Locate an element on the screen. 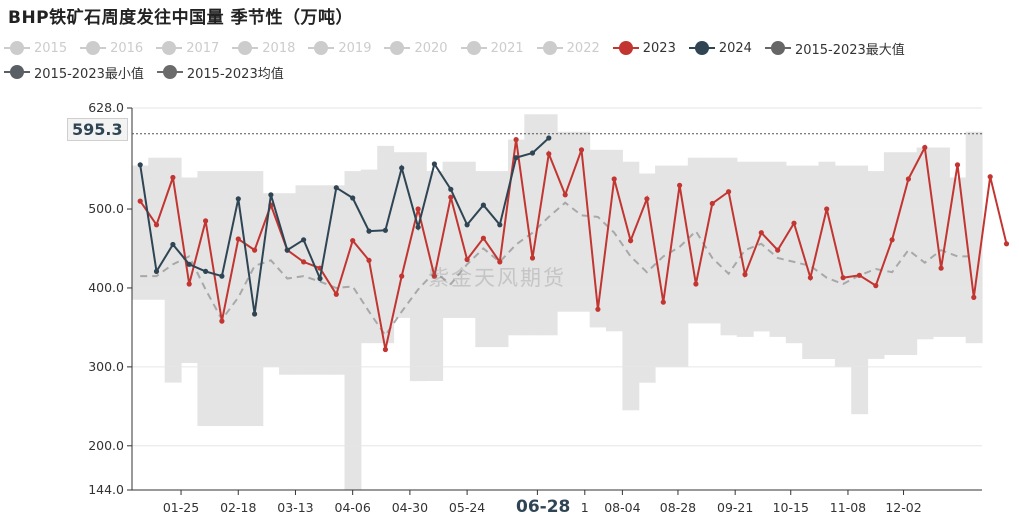 Image resolution: width=1019 pixels, height=519 pixels. legend-label: 2020 is located at coordinates (431, 48).